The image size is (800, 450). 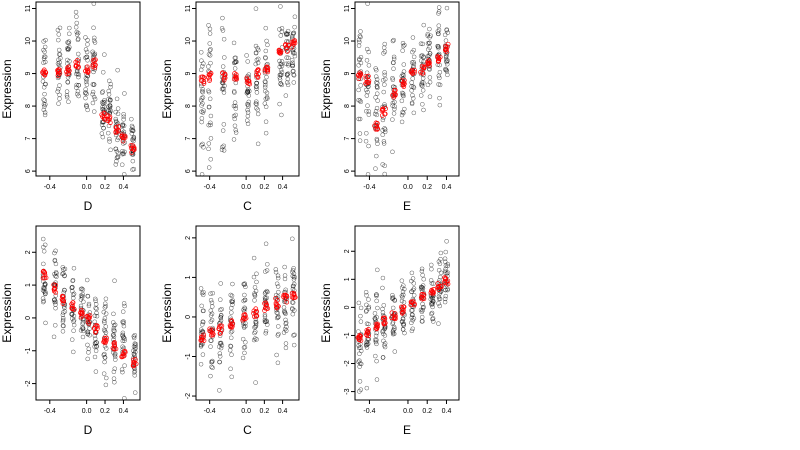 What do you see at coordinates (28, 74) in the screenshot?
I see `y-tick-label: 9` at bounding box center [28, 74].